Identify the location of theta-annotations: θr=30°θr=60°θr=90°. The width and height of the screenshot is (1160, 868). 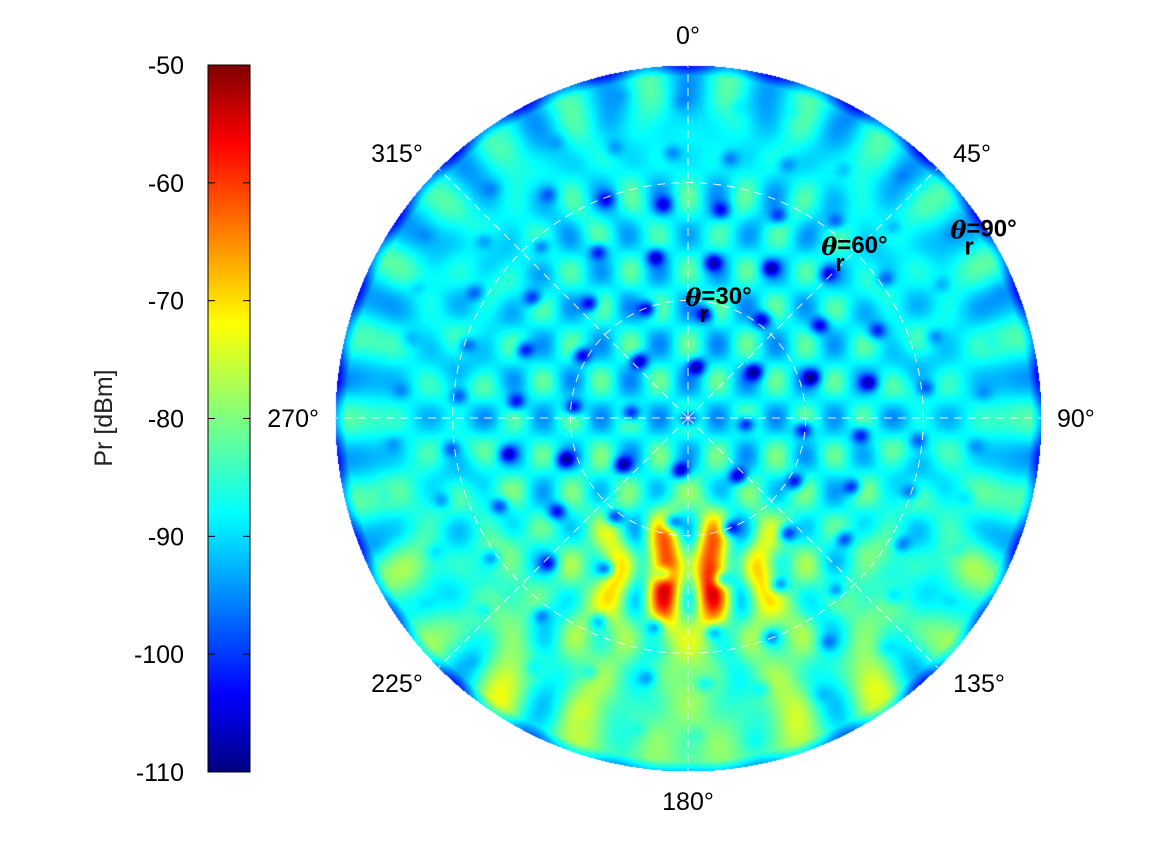
(850, 271).